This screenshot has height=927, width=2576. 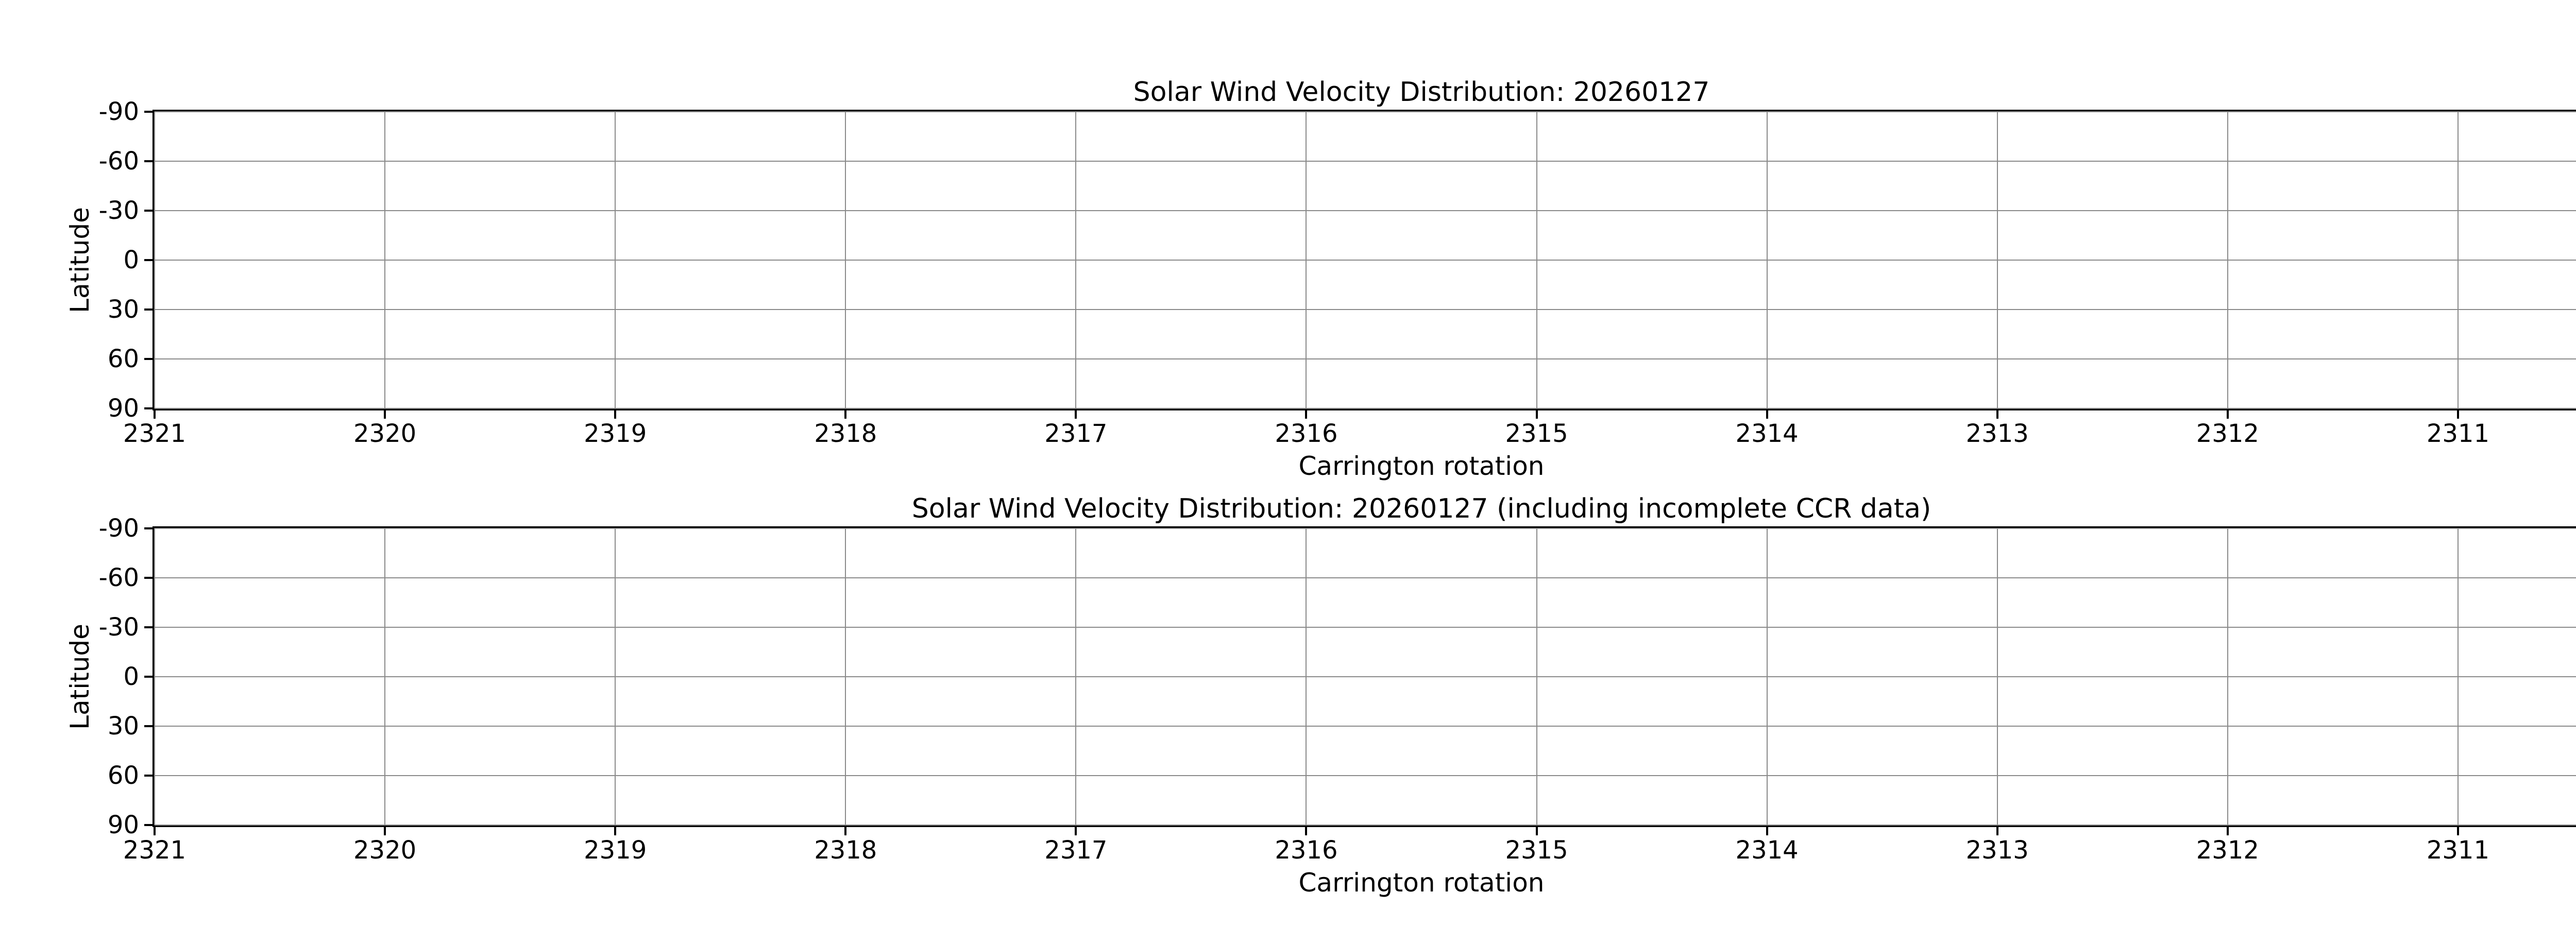 I want to click on plot1-gridline-y--60, so click(x=1365, y=162).